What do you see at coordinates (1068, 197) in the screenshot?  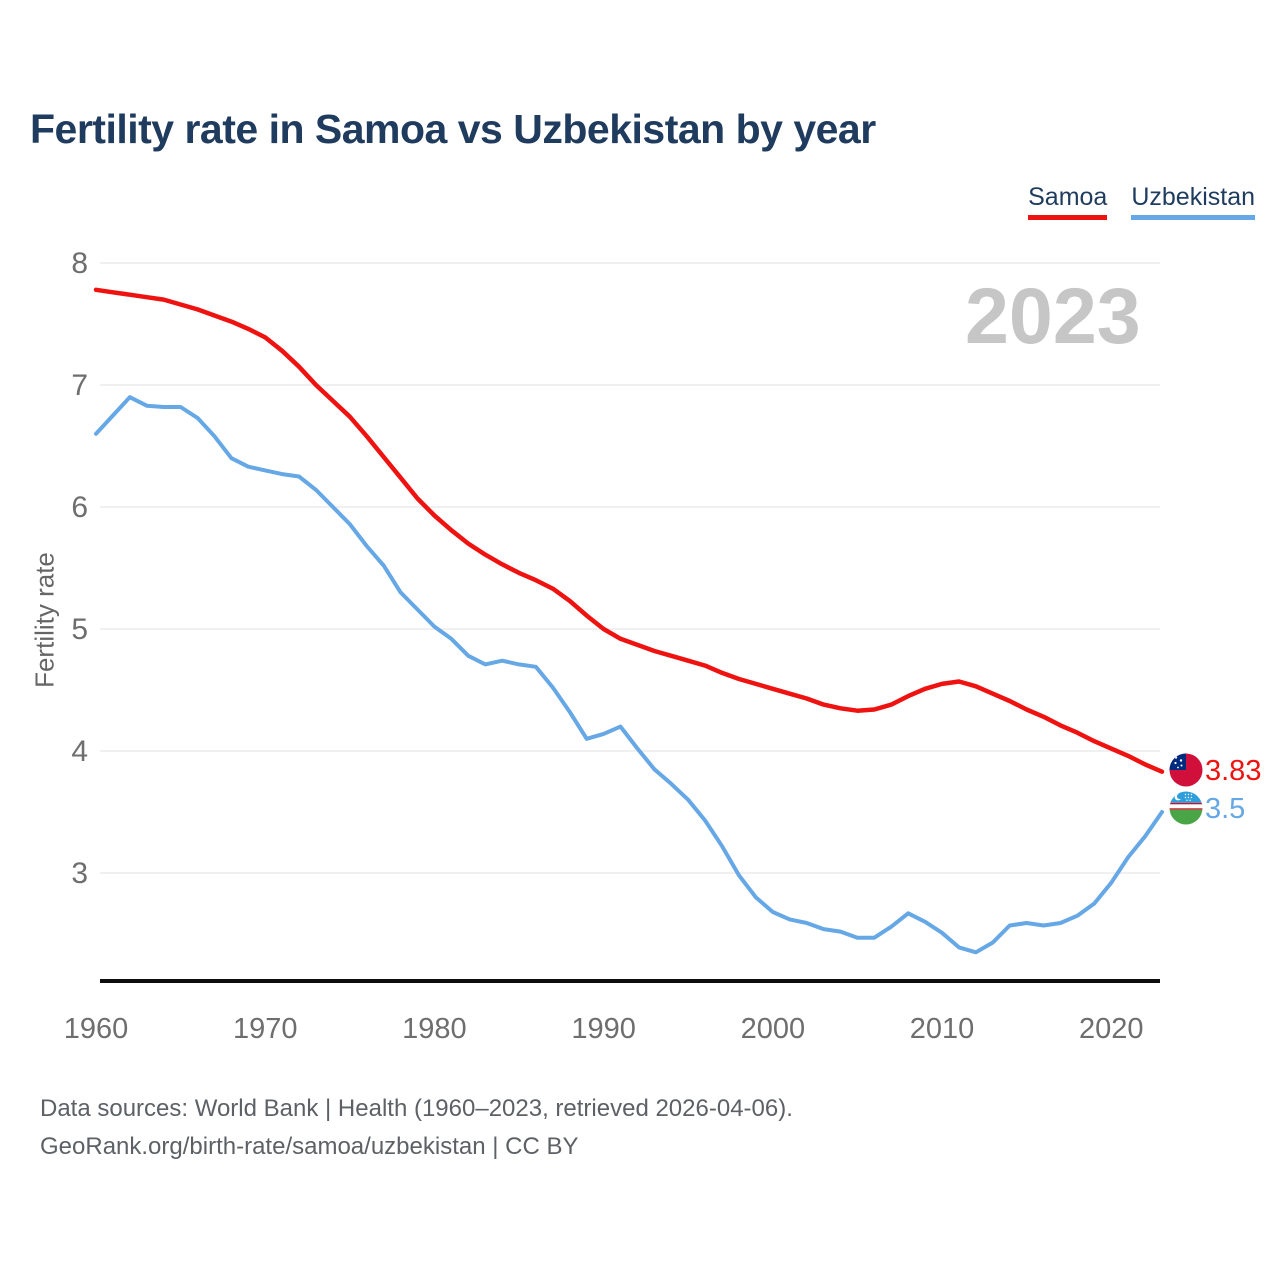 I see `legend-label-samoa: Samoa` at bounding box center [1068, 197].